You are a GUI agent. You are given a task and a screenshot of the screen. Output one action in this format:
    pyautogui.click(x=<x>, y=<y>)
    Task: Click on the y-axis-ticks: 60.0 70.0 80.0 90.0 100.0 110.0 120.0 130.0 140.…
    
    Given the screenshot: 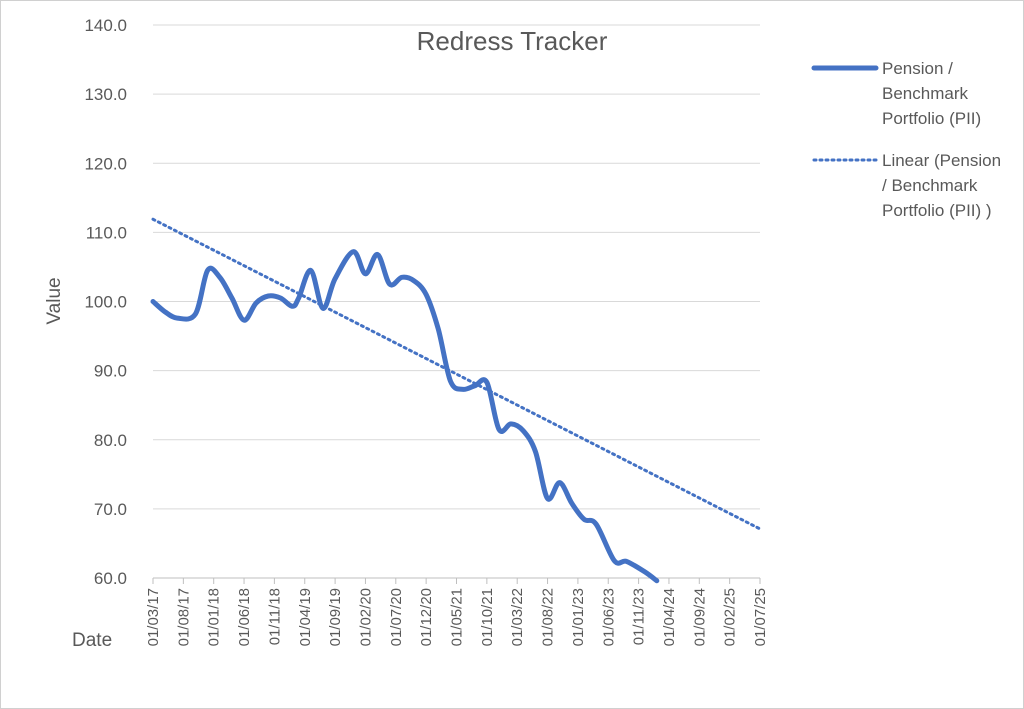 What is the action you would take?
    pyautogui.click(x=105, y=302)
    